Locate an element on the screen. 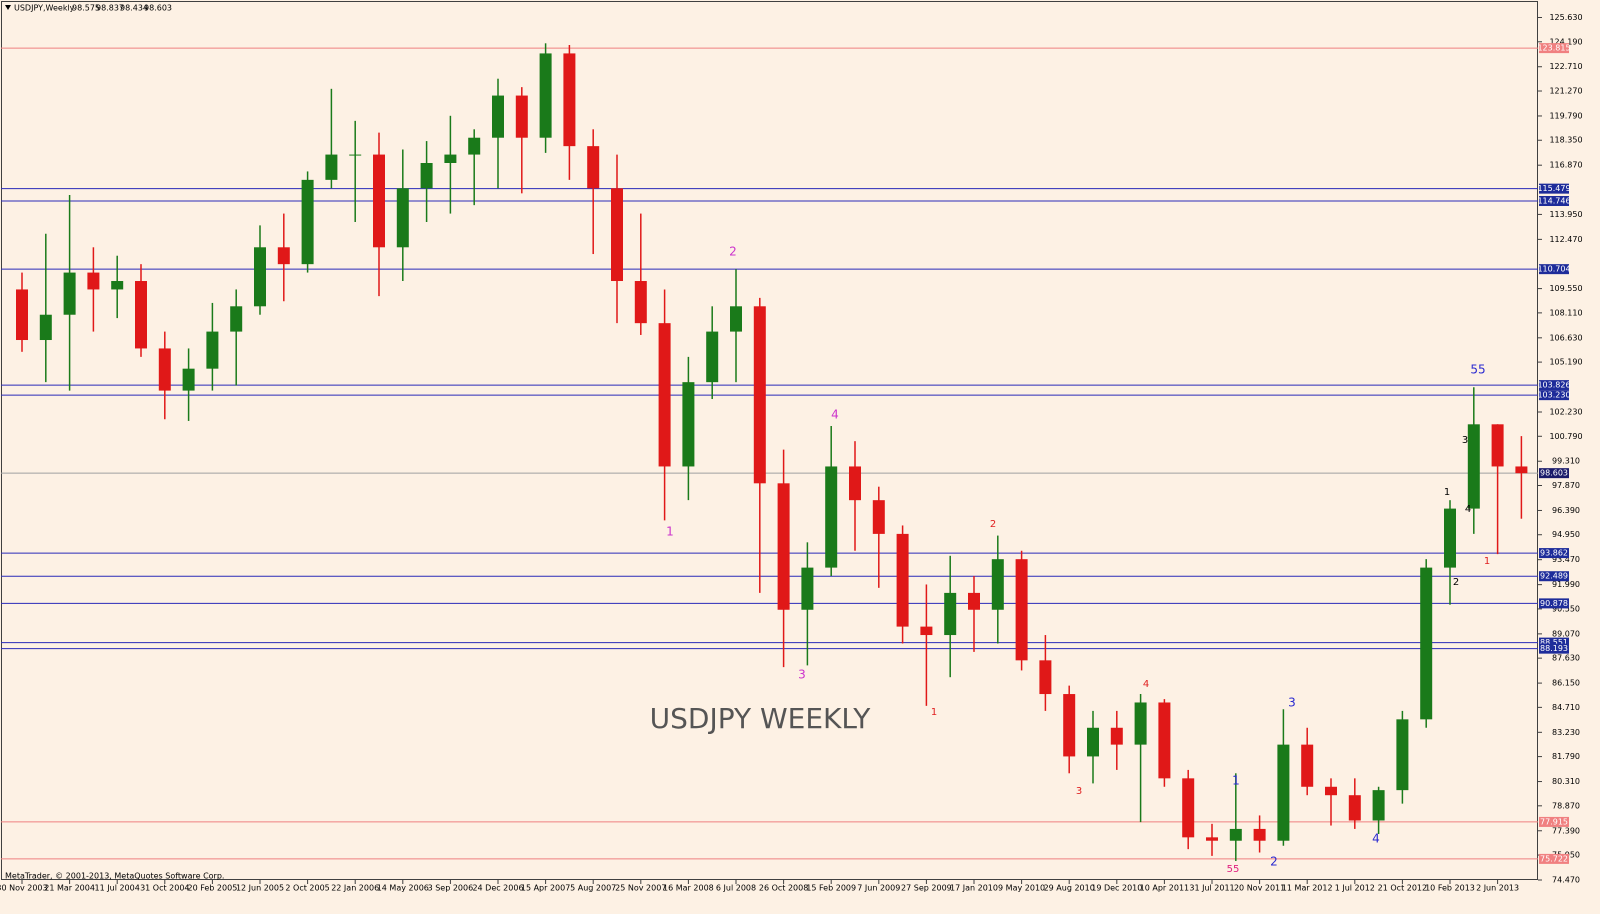 The image size is (1600, 914). level-label: 92.489 is located at coordinates (1554, 576).